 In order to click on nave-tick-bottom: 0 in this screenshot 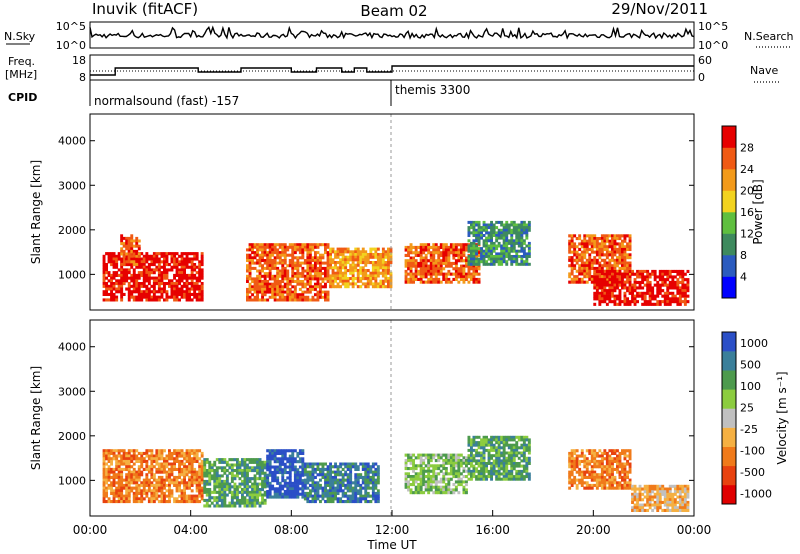, I will do `click(701, 77)`.